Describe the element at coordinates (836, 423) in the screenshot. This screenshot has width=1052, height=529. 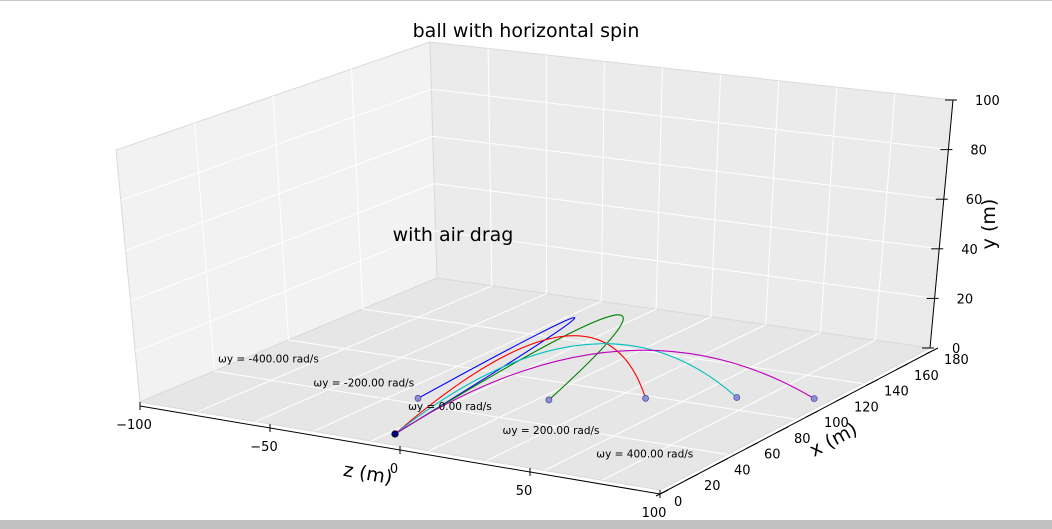
I see `x-tick-label: 100` at that location.